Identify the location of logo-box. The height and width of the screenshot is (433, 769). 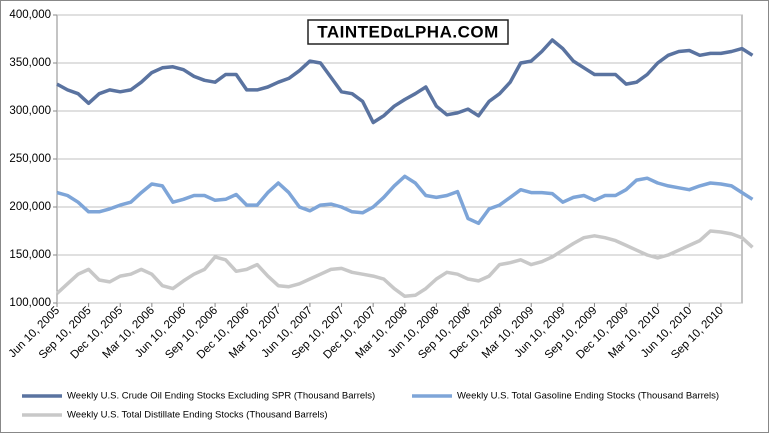
(408, 32).